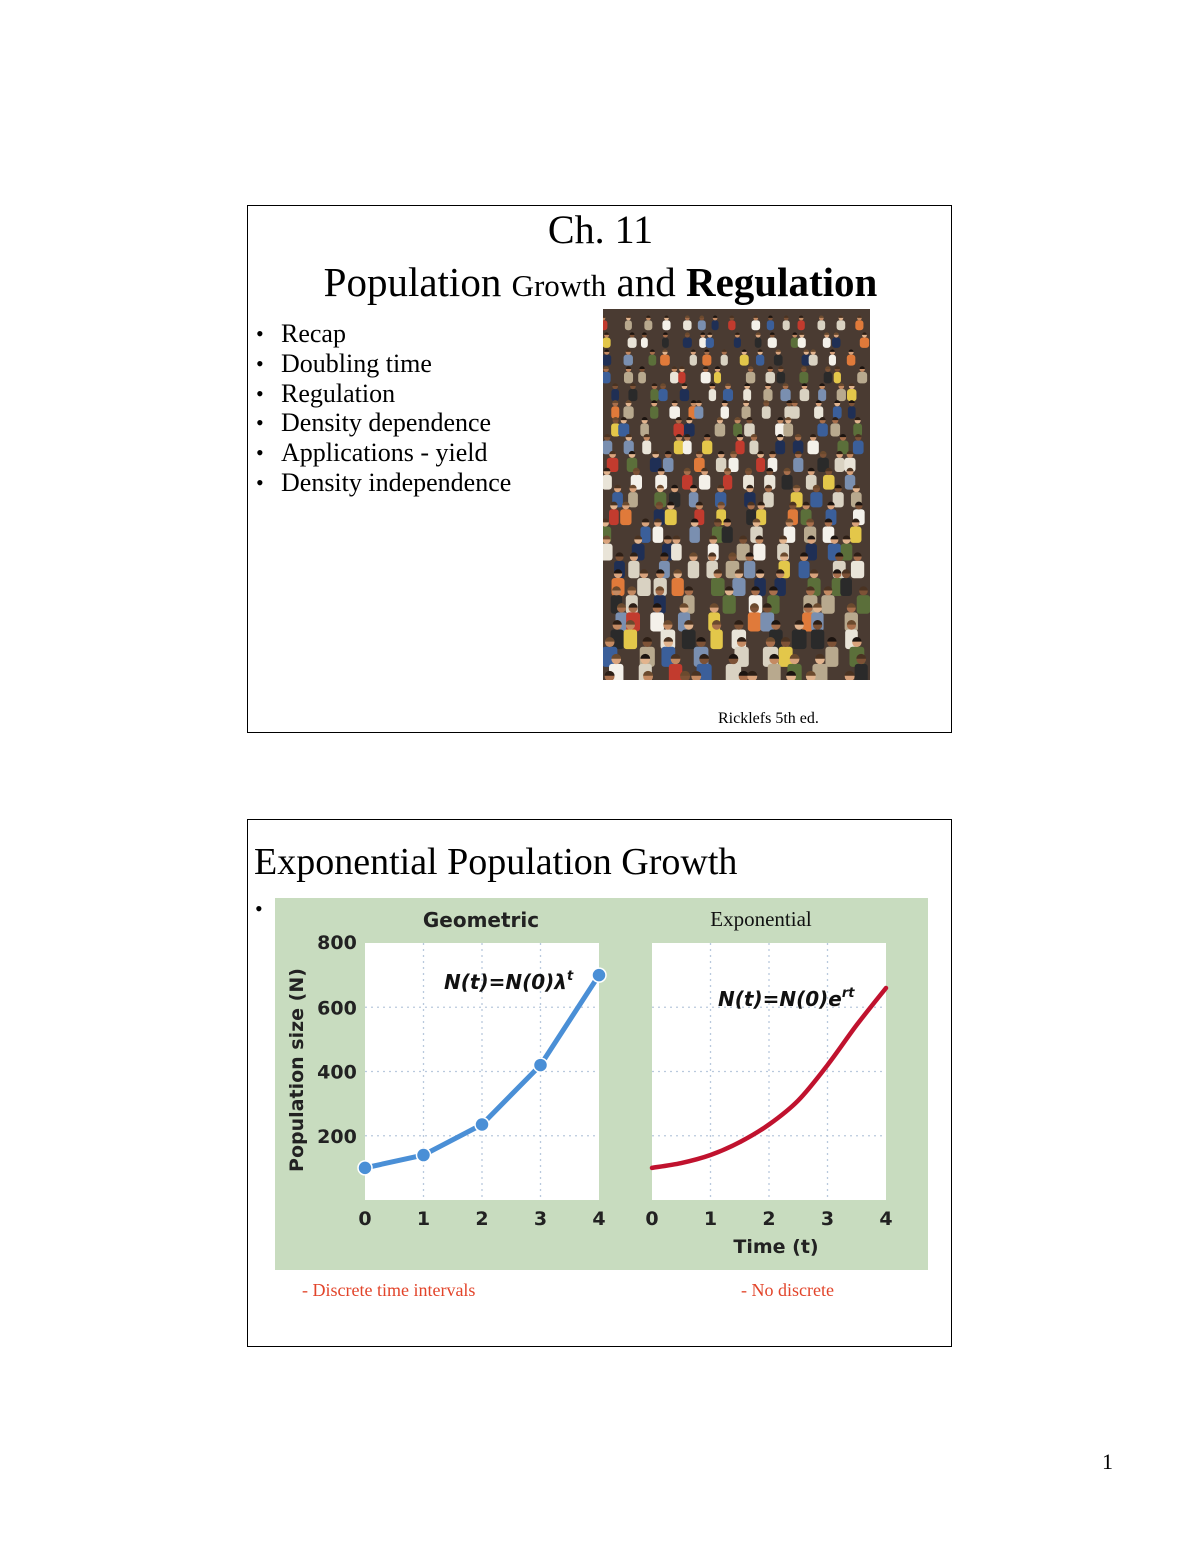 This screenshot has width=1200, height=1553. Describe the element at coordinates (338, 393) in the screenshot. I see `list-item-text: Regulation` at that location.